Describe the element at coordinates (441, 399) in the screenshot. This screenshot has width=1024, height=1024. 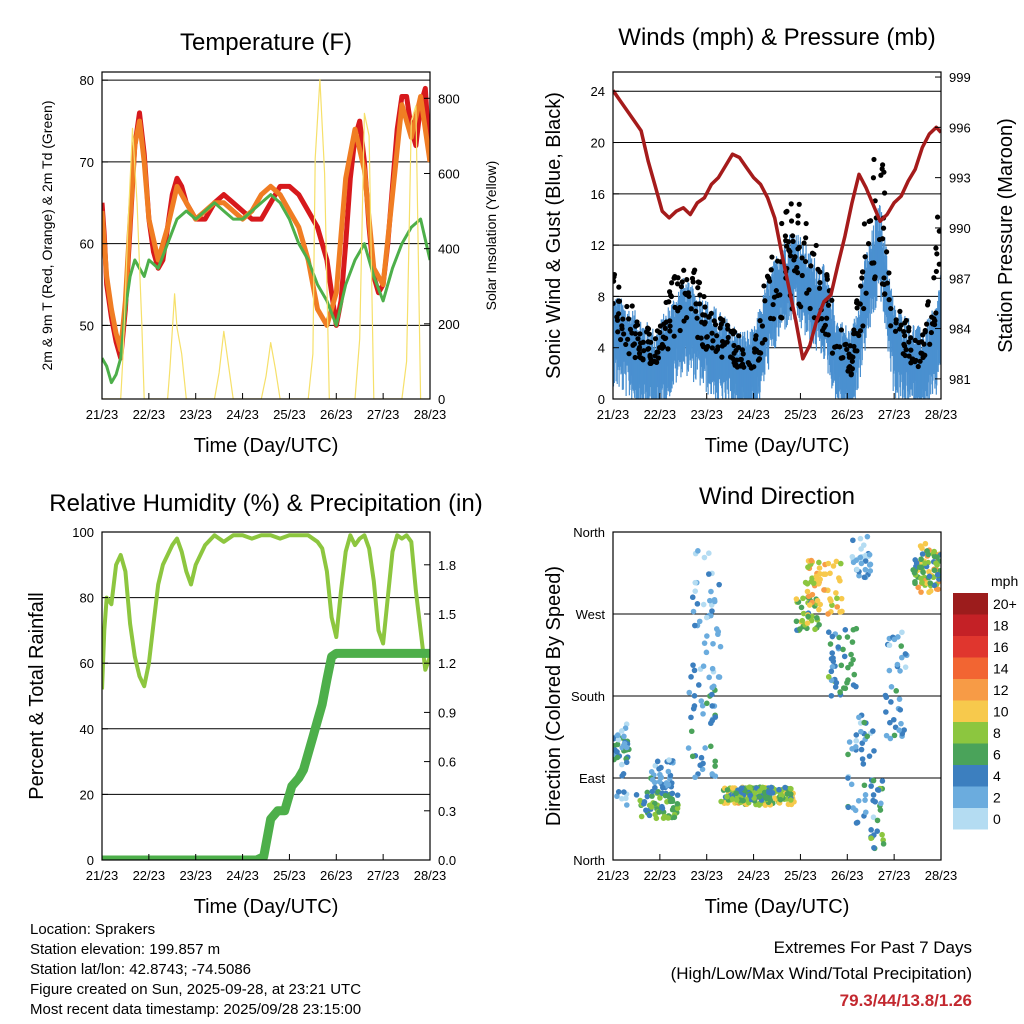
I see `y-right-tick-label: 0` at that location.